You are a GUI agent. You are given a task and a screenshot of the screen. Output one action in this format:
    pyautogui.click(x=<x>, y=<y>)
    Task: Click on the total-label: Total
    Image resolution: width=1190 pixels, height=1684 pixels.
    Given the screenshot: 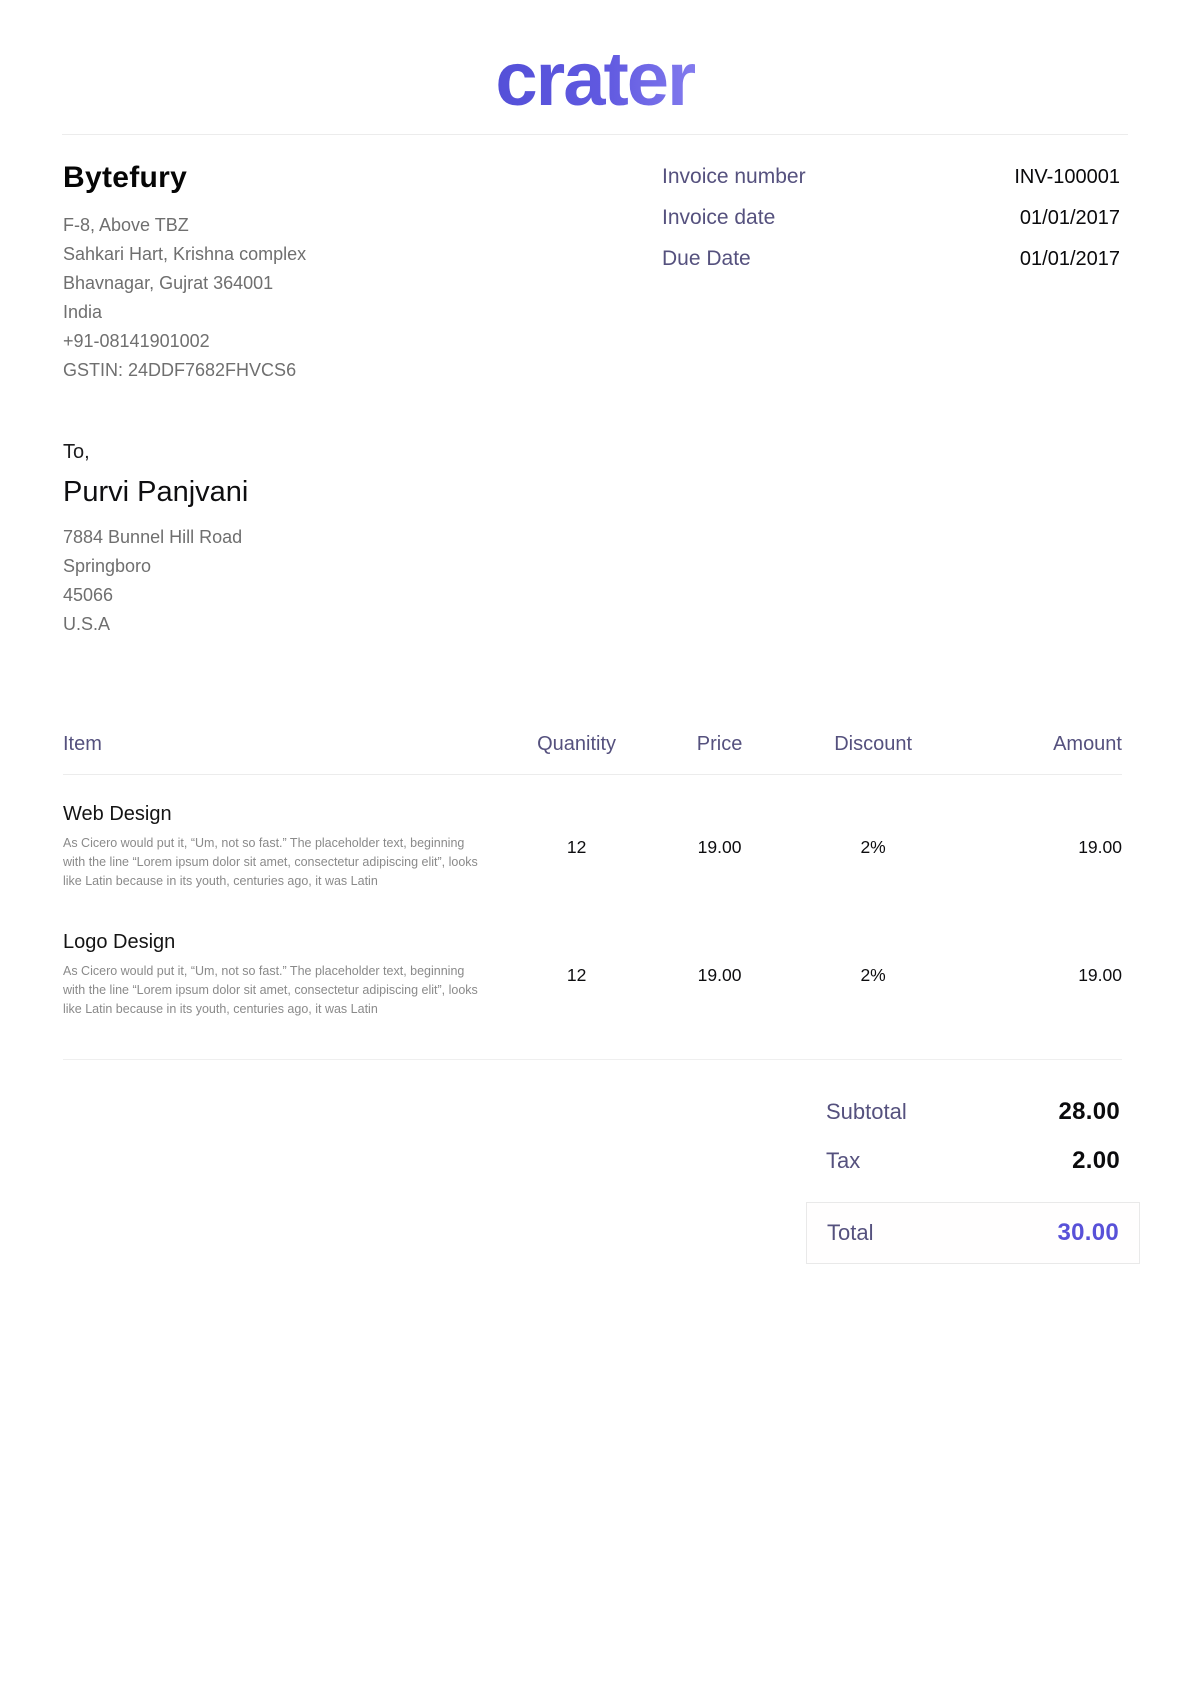 What is the action you would take?
    pyautogui.click(x=850, y=1232)
    